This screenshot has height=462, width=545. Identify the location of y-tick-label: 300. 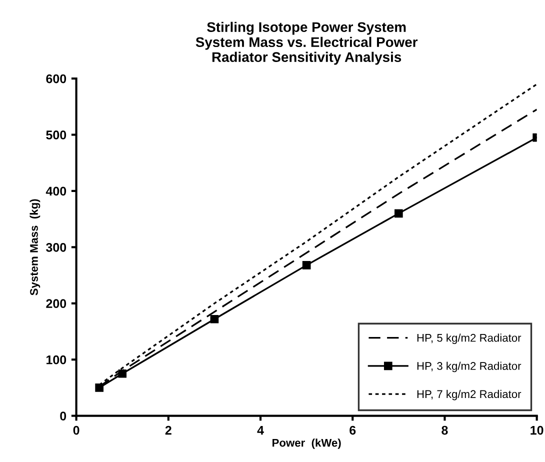
(56, 247).